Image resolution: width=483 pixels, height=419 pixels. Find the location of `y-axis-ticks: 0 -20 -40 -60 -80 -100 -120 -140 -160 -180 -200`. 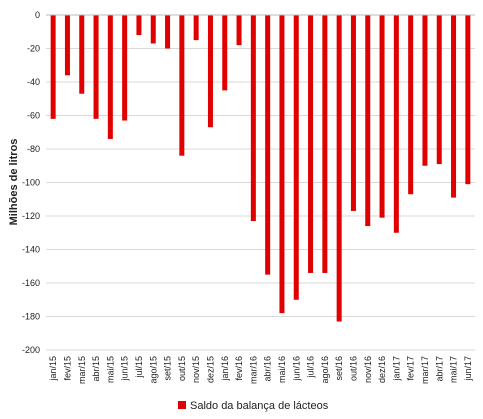

y-axis-ticks: 0 -20 -40 -60 -80 -100 -120 -140 -160 -180 -200 is located at coordinates (31, 182).